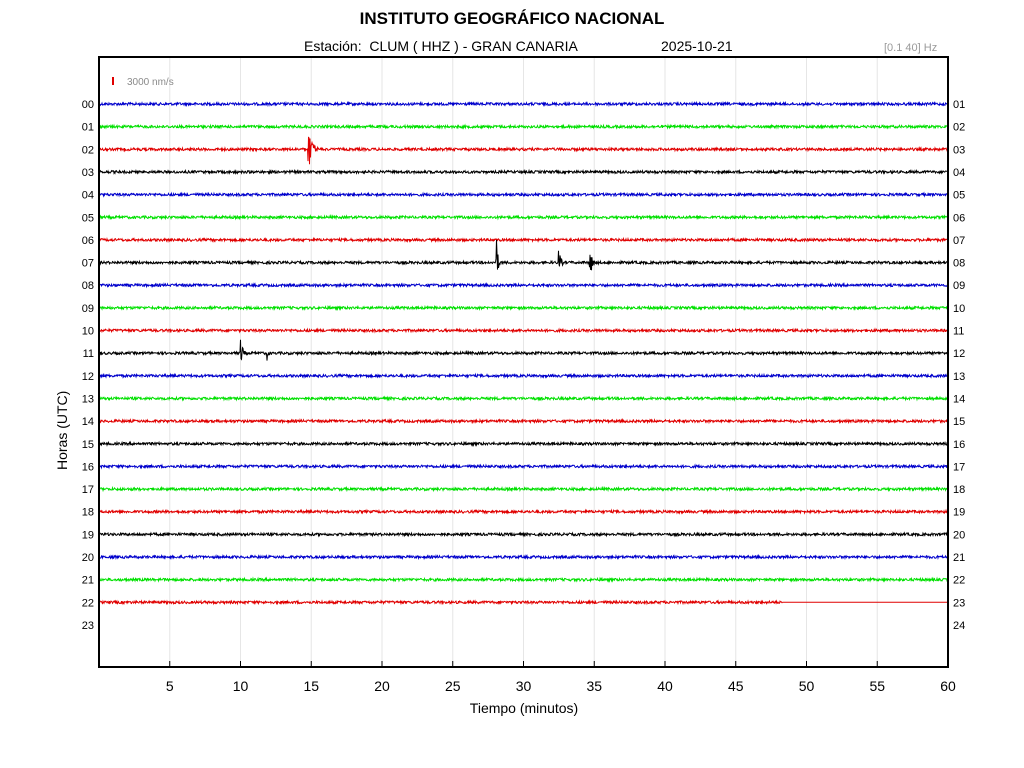 This screenshot has height=768, width=1024. Describe the element at coordinates (959, 354) in the screenshot. I see `y-tick-right: 12` at that location.